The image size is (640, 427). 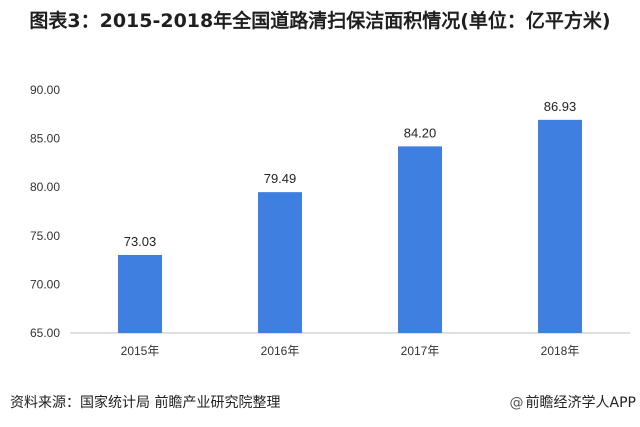 I want to click on x-tick-label: 2017年, so click(x=420, y=351).